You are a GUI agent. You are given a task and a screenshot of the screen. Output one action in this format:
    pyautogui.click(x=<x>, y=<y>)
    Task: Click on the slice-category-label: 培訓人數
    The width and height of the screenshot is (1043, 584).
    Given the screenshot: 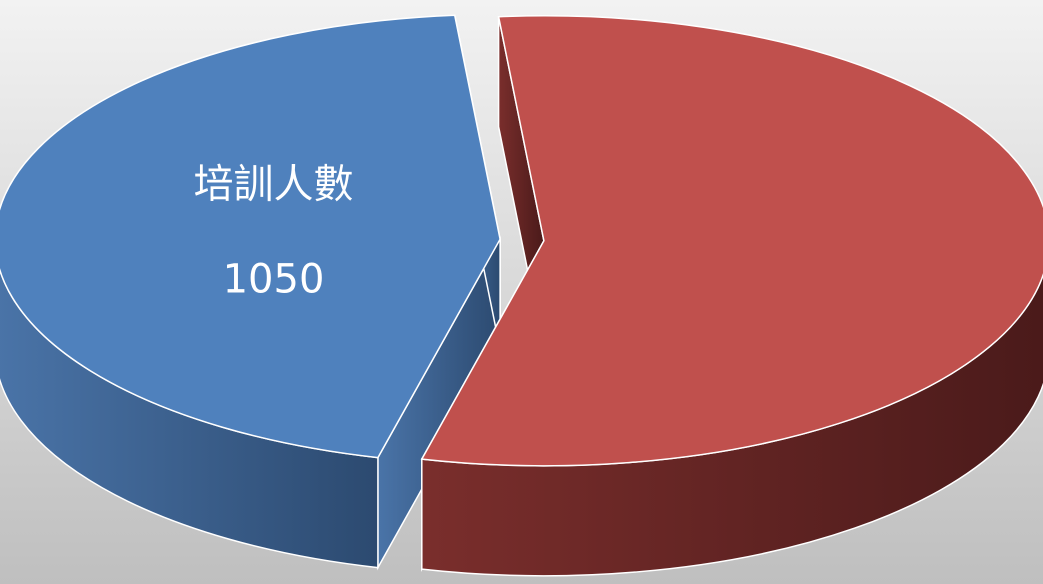 What is the action you would take?
    pyautogui.click(x=273, y=184)
    